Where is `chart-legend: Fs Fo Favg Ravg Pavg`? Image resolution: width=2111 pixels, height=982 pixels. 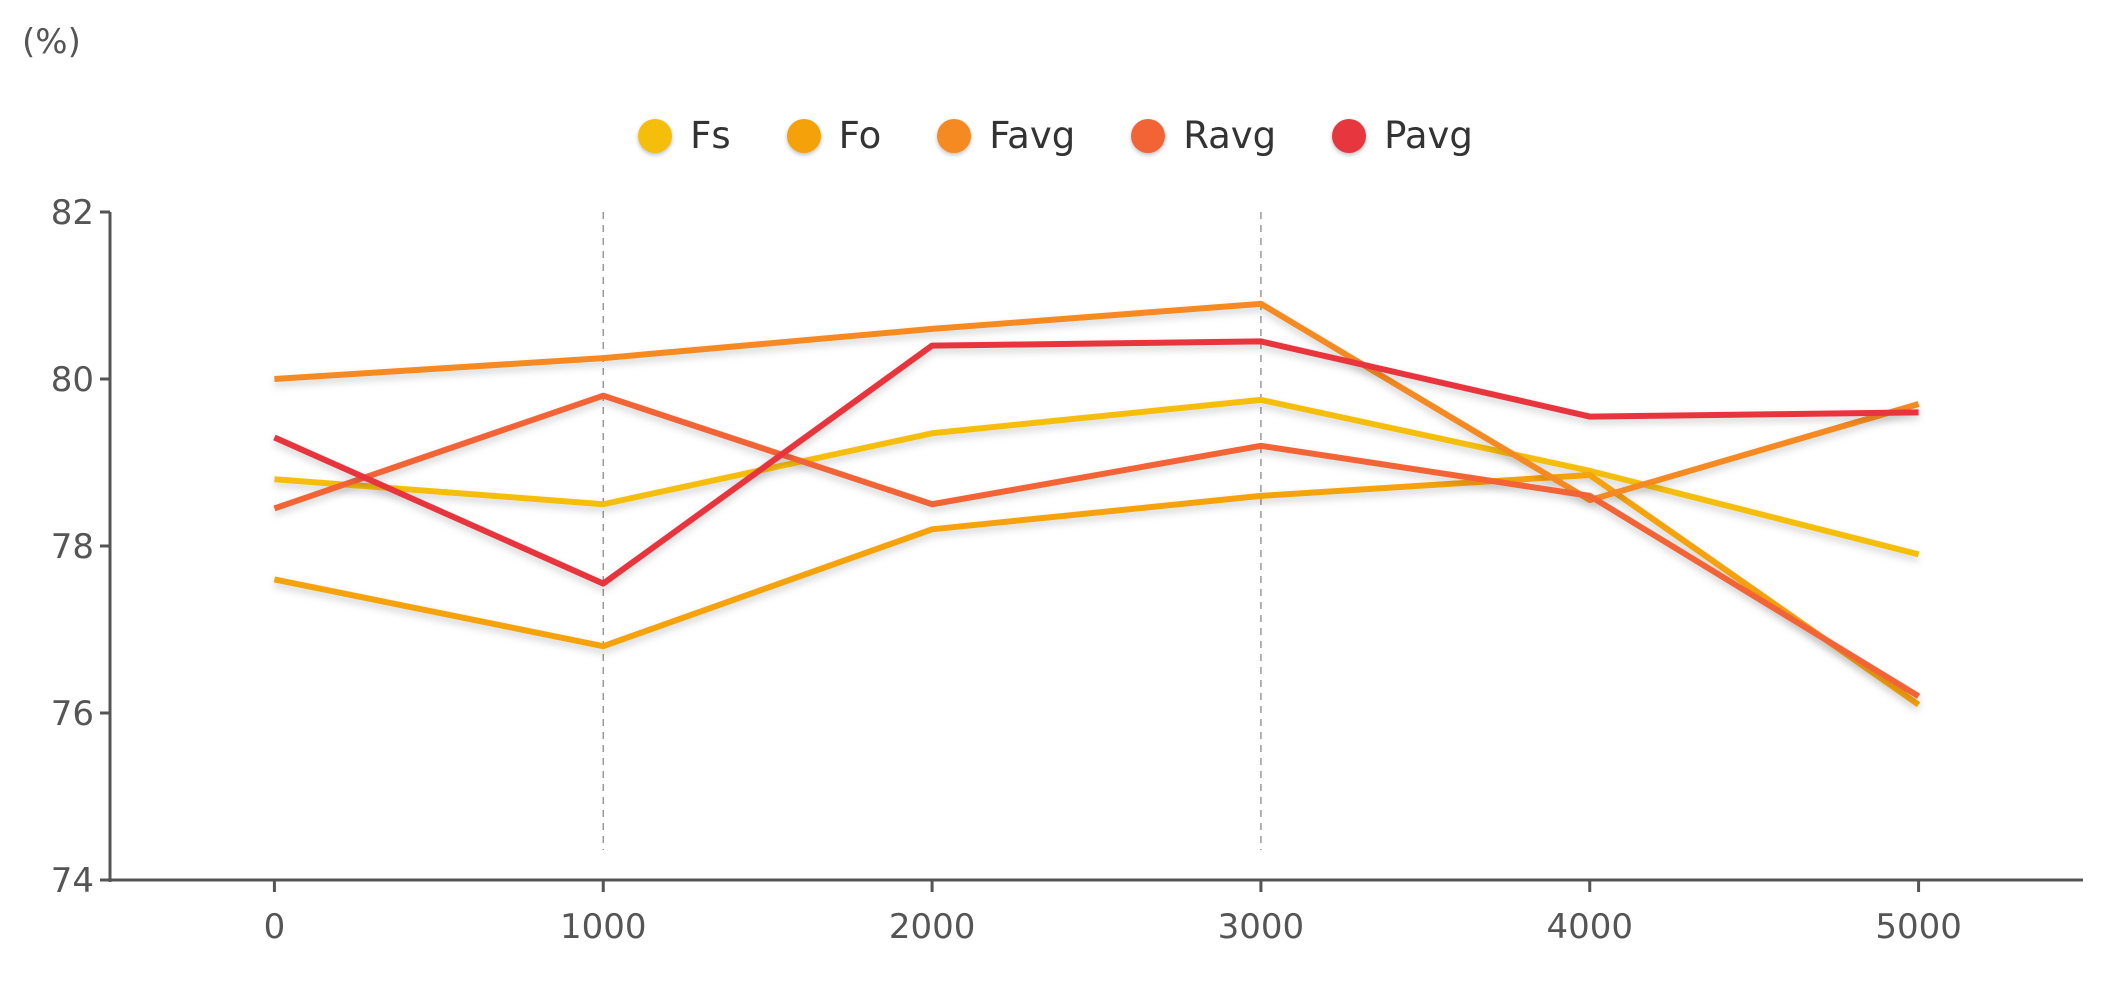 chart-legend: Fs Fo Favg Ravg Pavg is located at coordinates (1055, 135).